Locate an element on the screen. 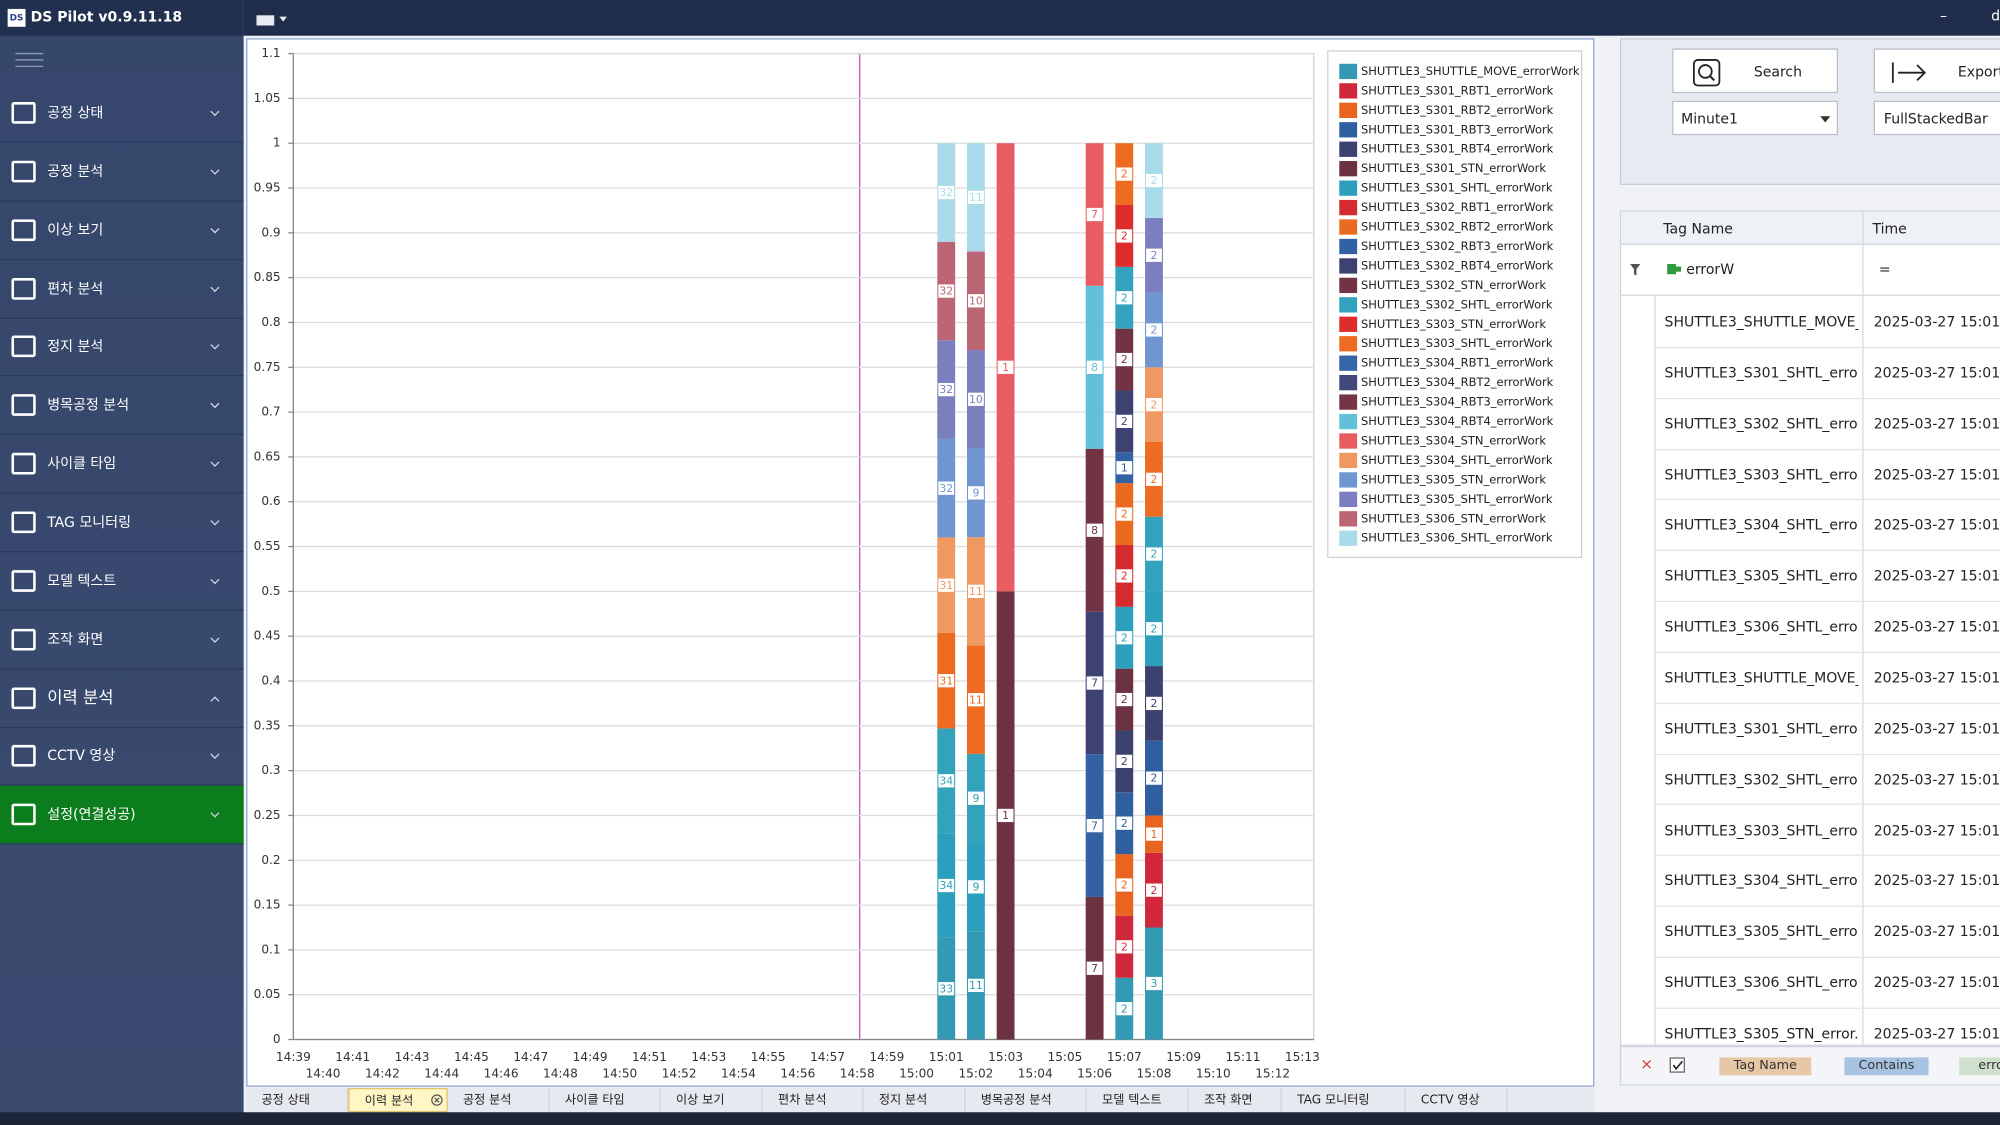 This screenshot has height=1125, width=2000. data-label: 8 is located at coordinates (1094, 367).